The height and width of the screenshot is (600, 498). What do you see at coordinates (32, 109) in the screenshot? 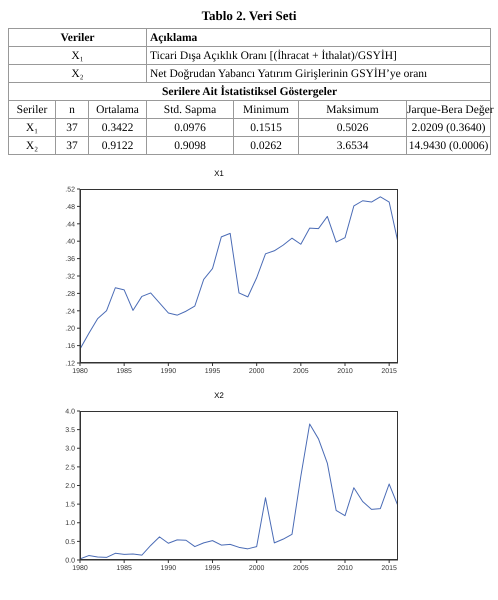
I see `text: Seriler` at bounding box center [32, 109].